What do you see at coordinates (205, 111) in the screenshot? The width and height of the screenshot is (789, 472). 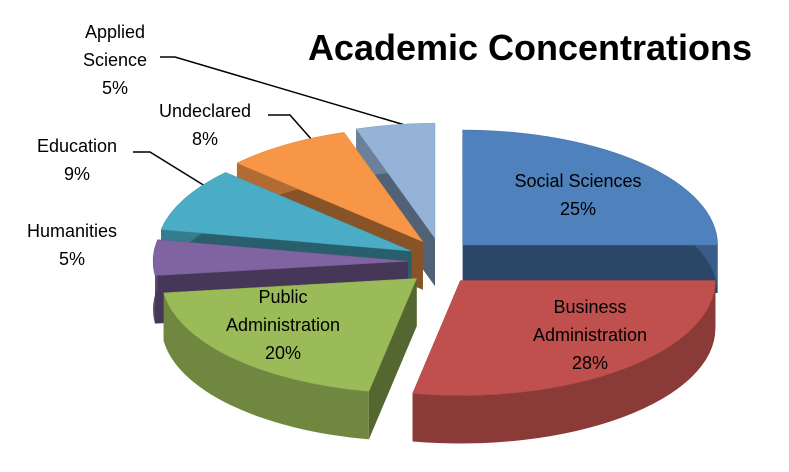 I see `slice-name: Undeclared` at bounding box center [205, 111].